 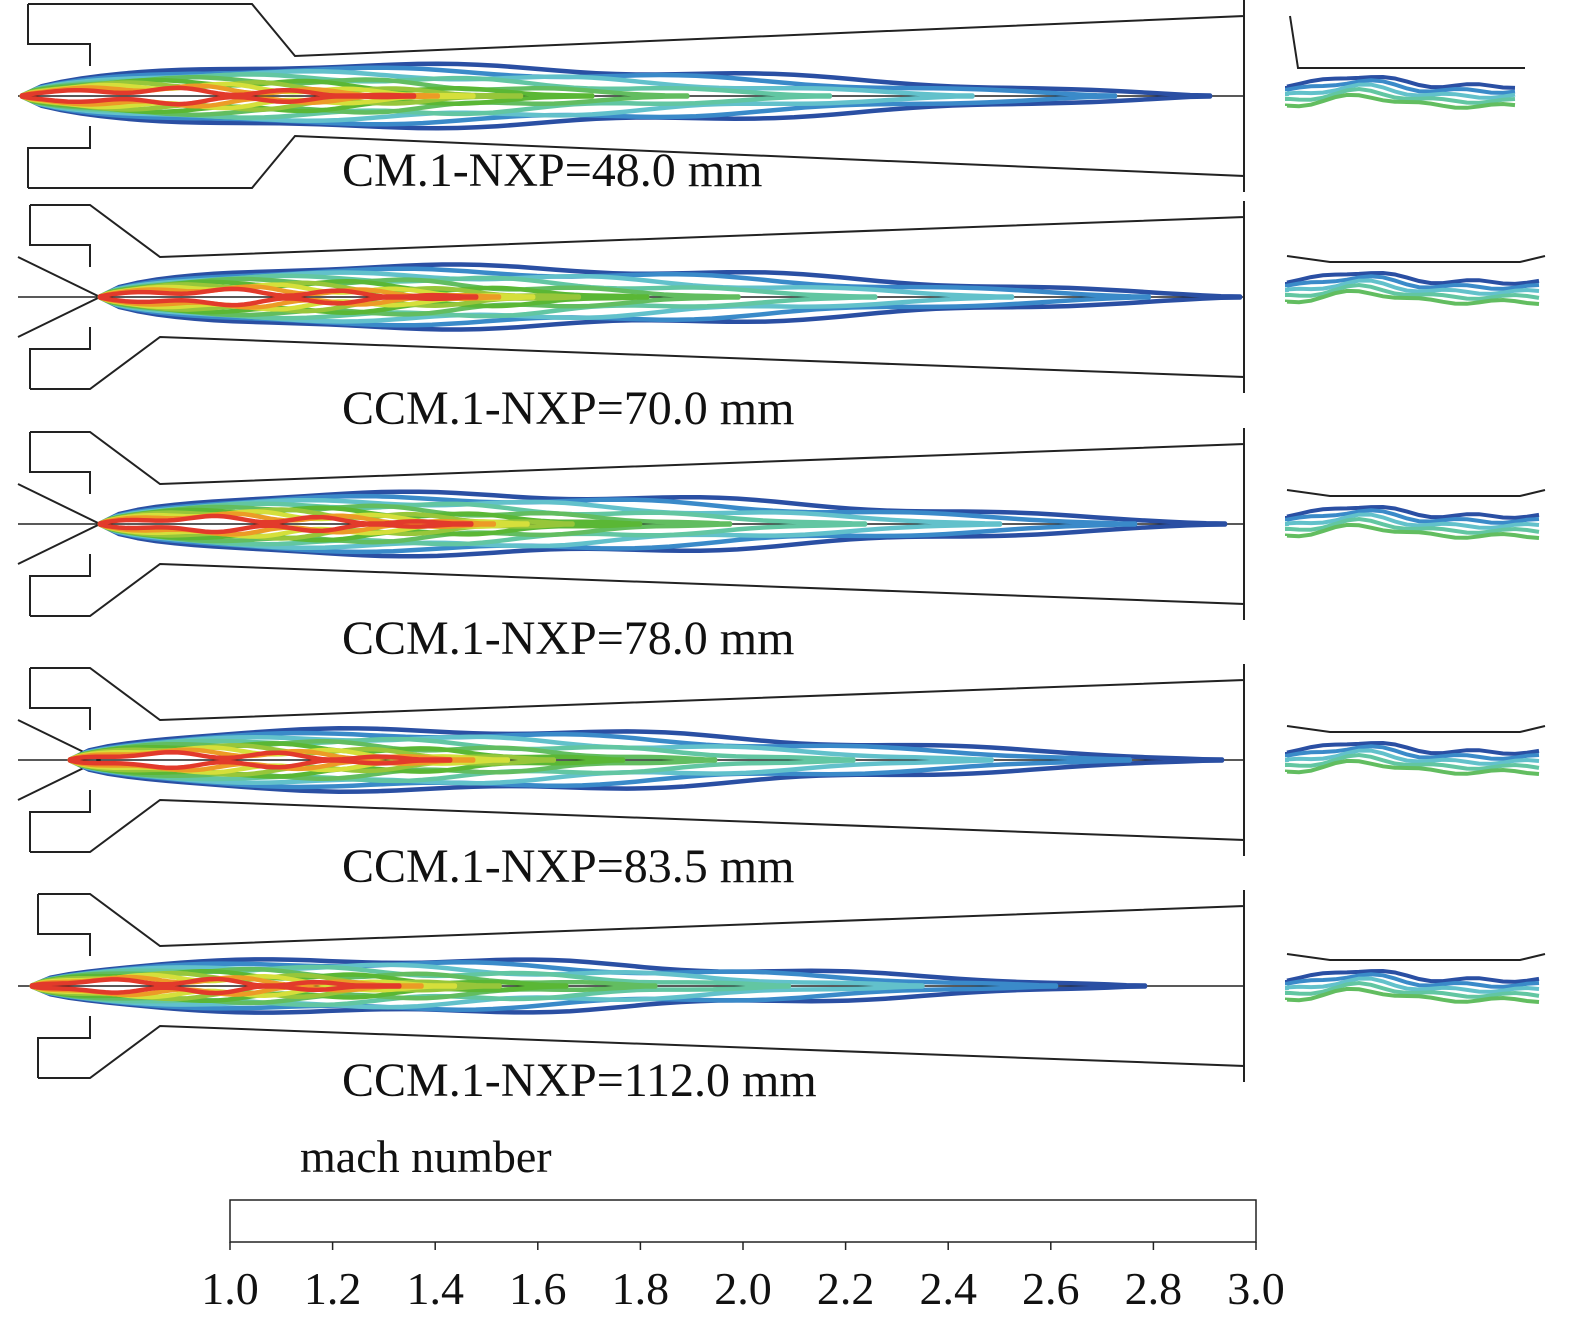 I want to click on legend-title: mach number, so click(x=426, y=1156).